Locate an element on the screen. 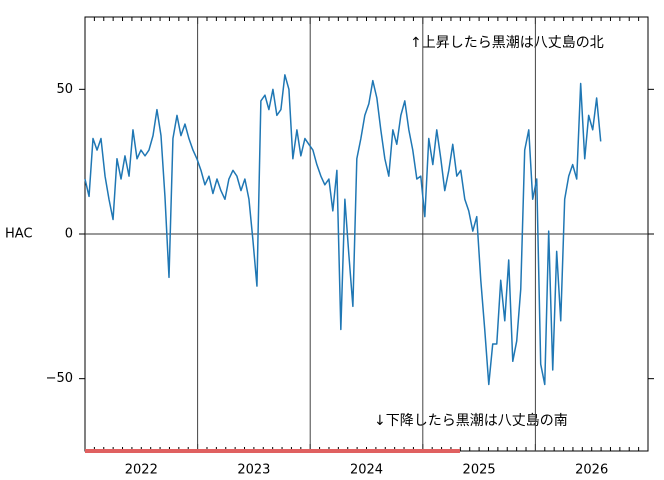 The height and width of the screenshot is (480, 664). y-tick-label: 50 is located at coordinates (64, 89).